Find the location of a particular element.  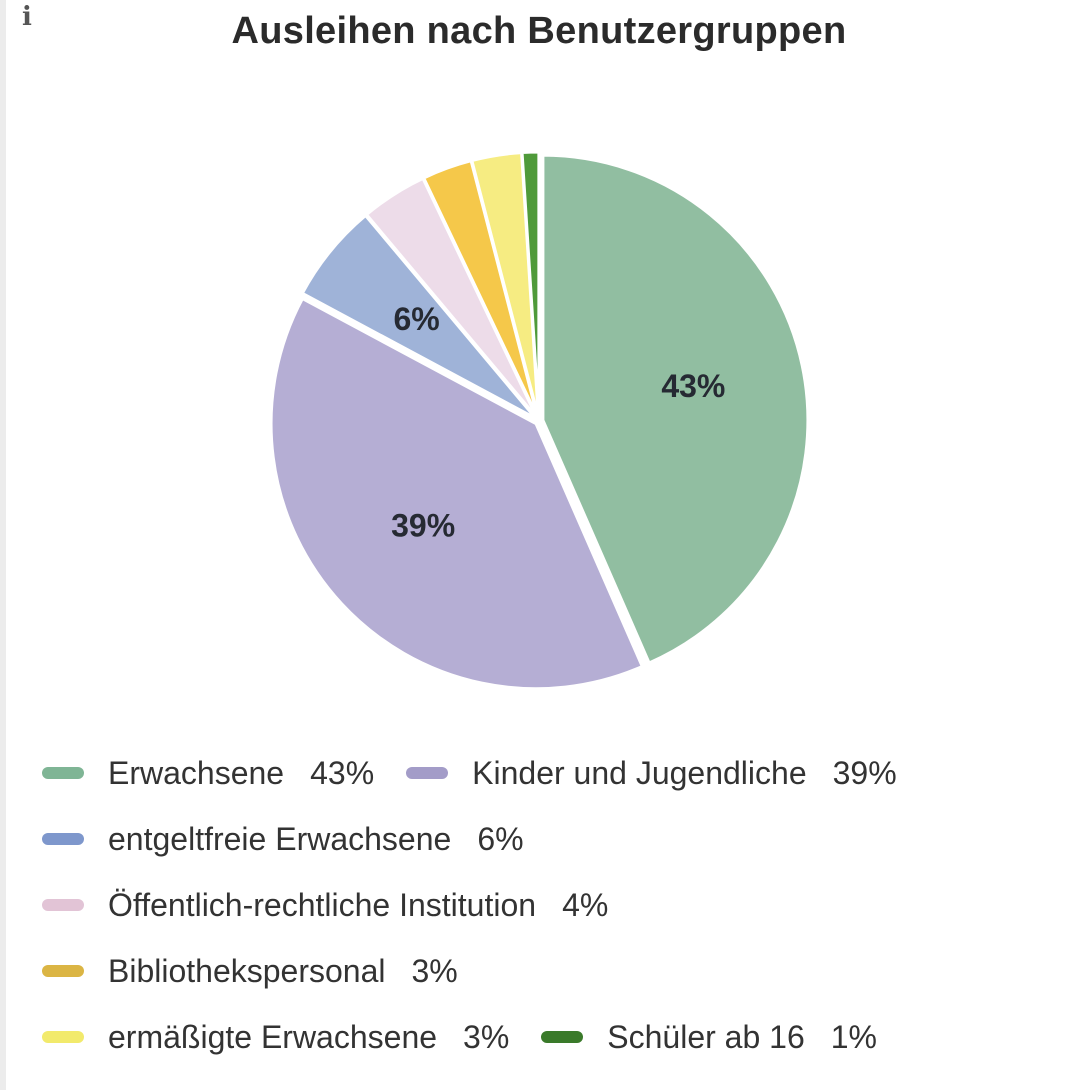

legend-row: Bibliothekspersonal 3% is located at coordinates (266, 971).